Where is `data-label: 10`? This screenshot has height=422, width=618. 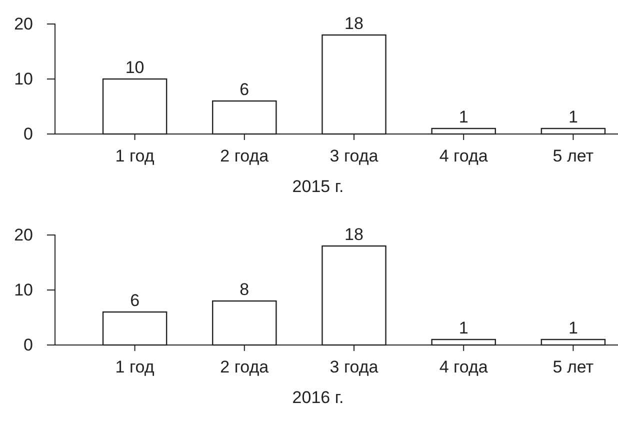 data-label: 10 is located at coordinates (134, 67).